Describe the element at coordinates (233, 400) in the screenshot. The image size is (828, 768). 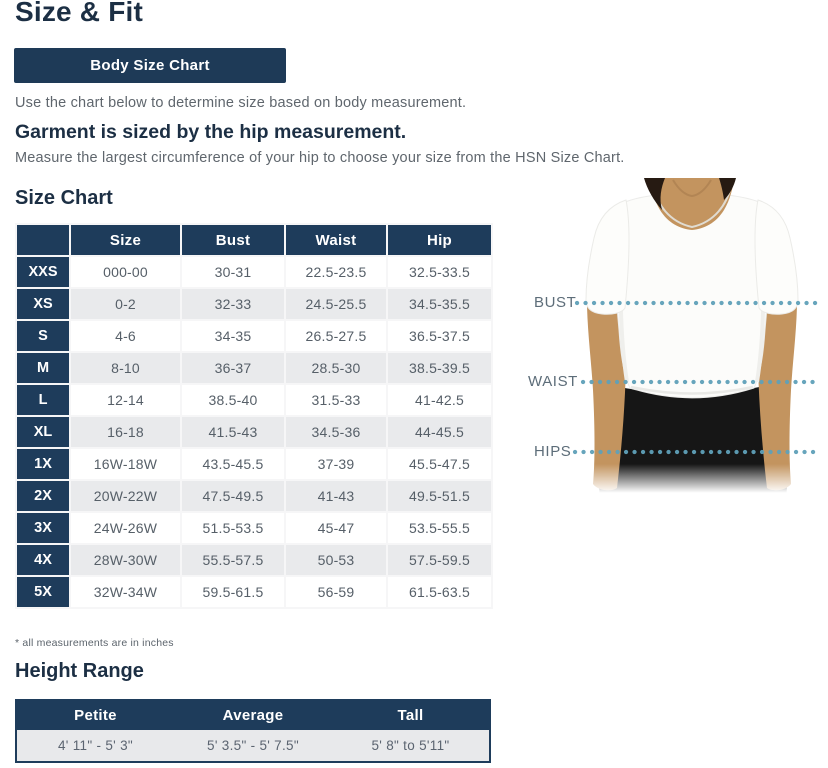
I see `cell-bust: 38.5-40` at that location.